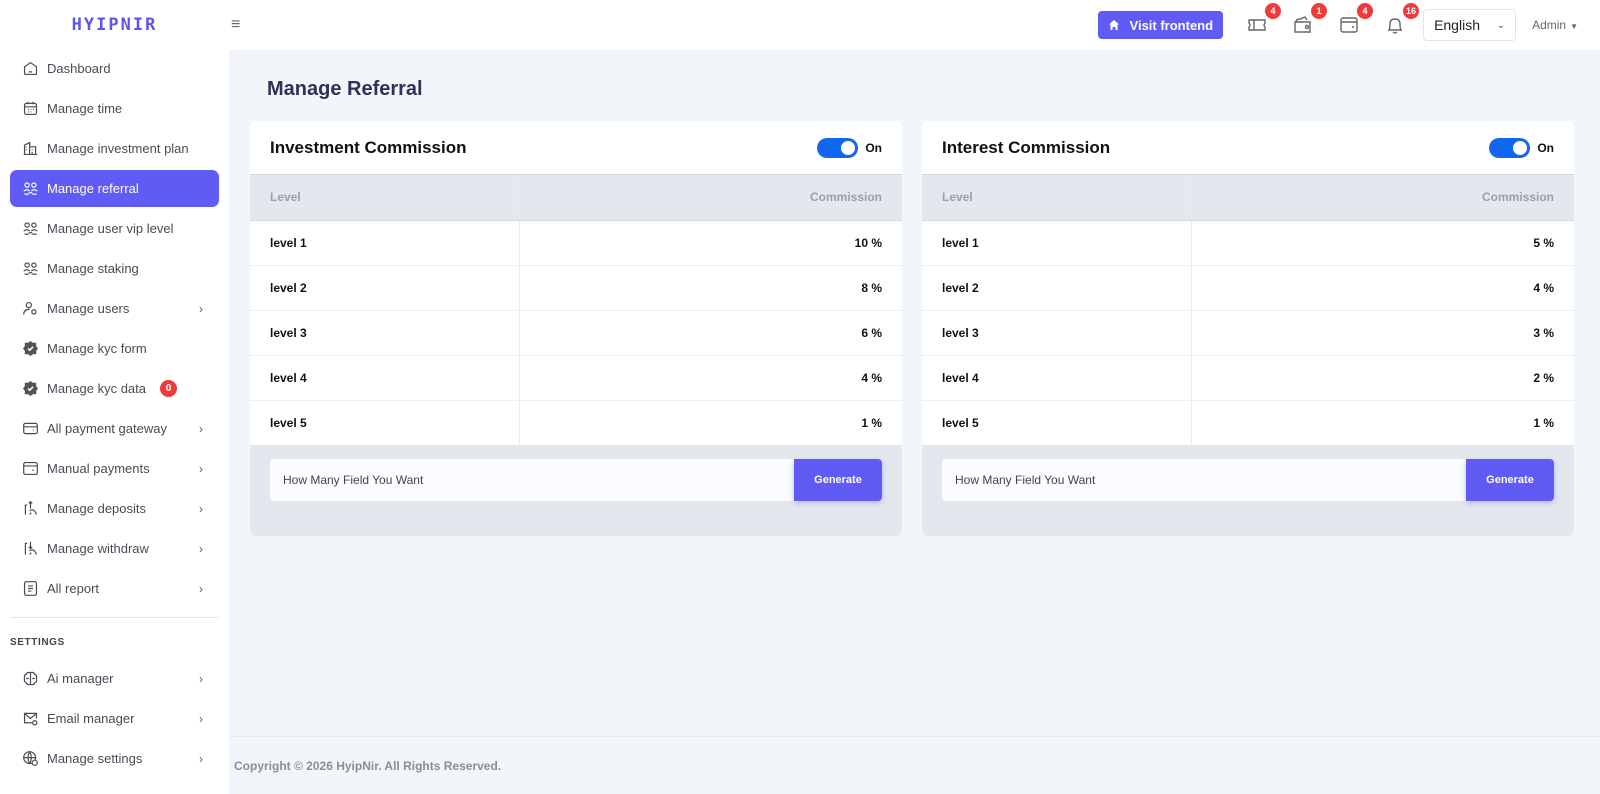  I want to click on notifications-button: 16, so click(1401, 20).